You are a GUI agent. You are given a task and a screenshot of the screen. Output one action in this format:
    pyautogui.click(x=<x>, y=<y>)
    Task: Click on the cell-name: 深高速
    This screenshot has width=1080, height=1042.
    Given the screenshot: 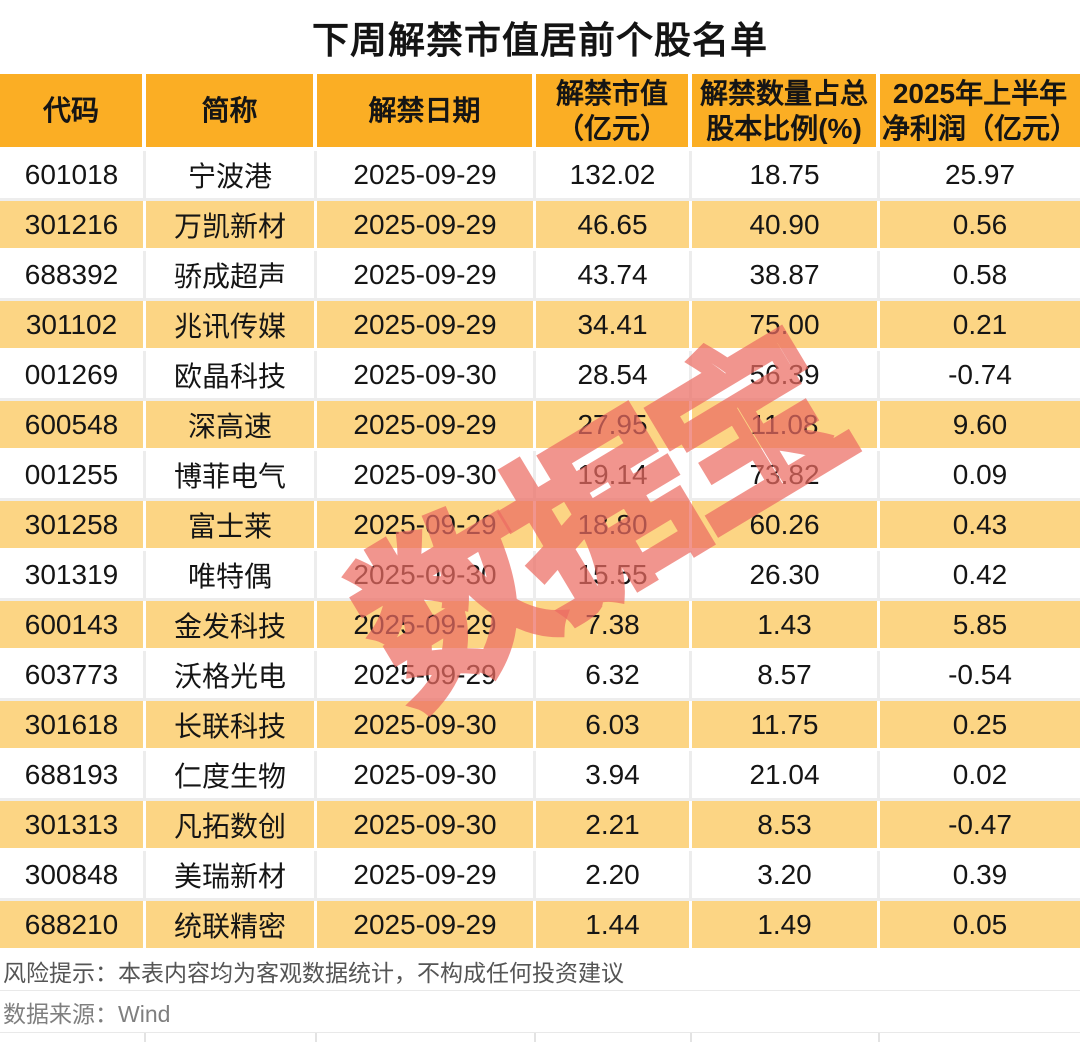 What is the action you would take?
    pyautogui.click(x=231, y=426)
    